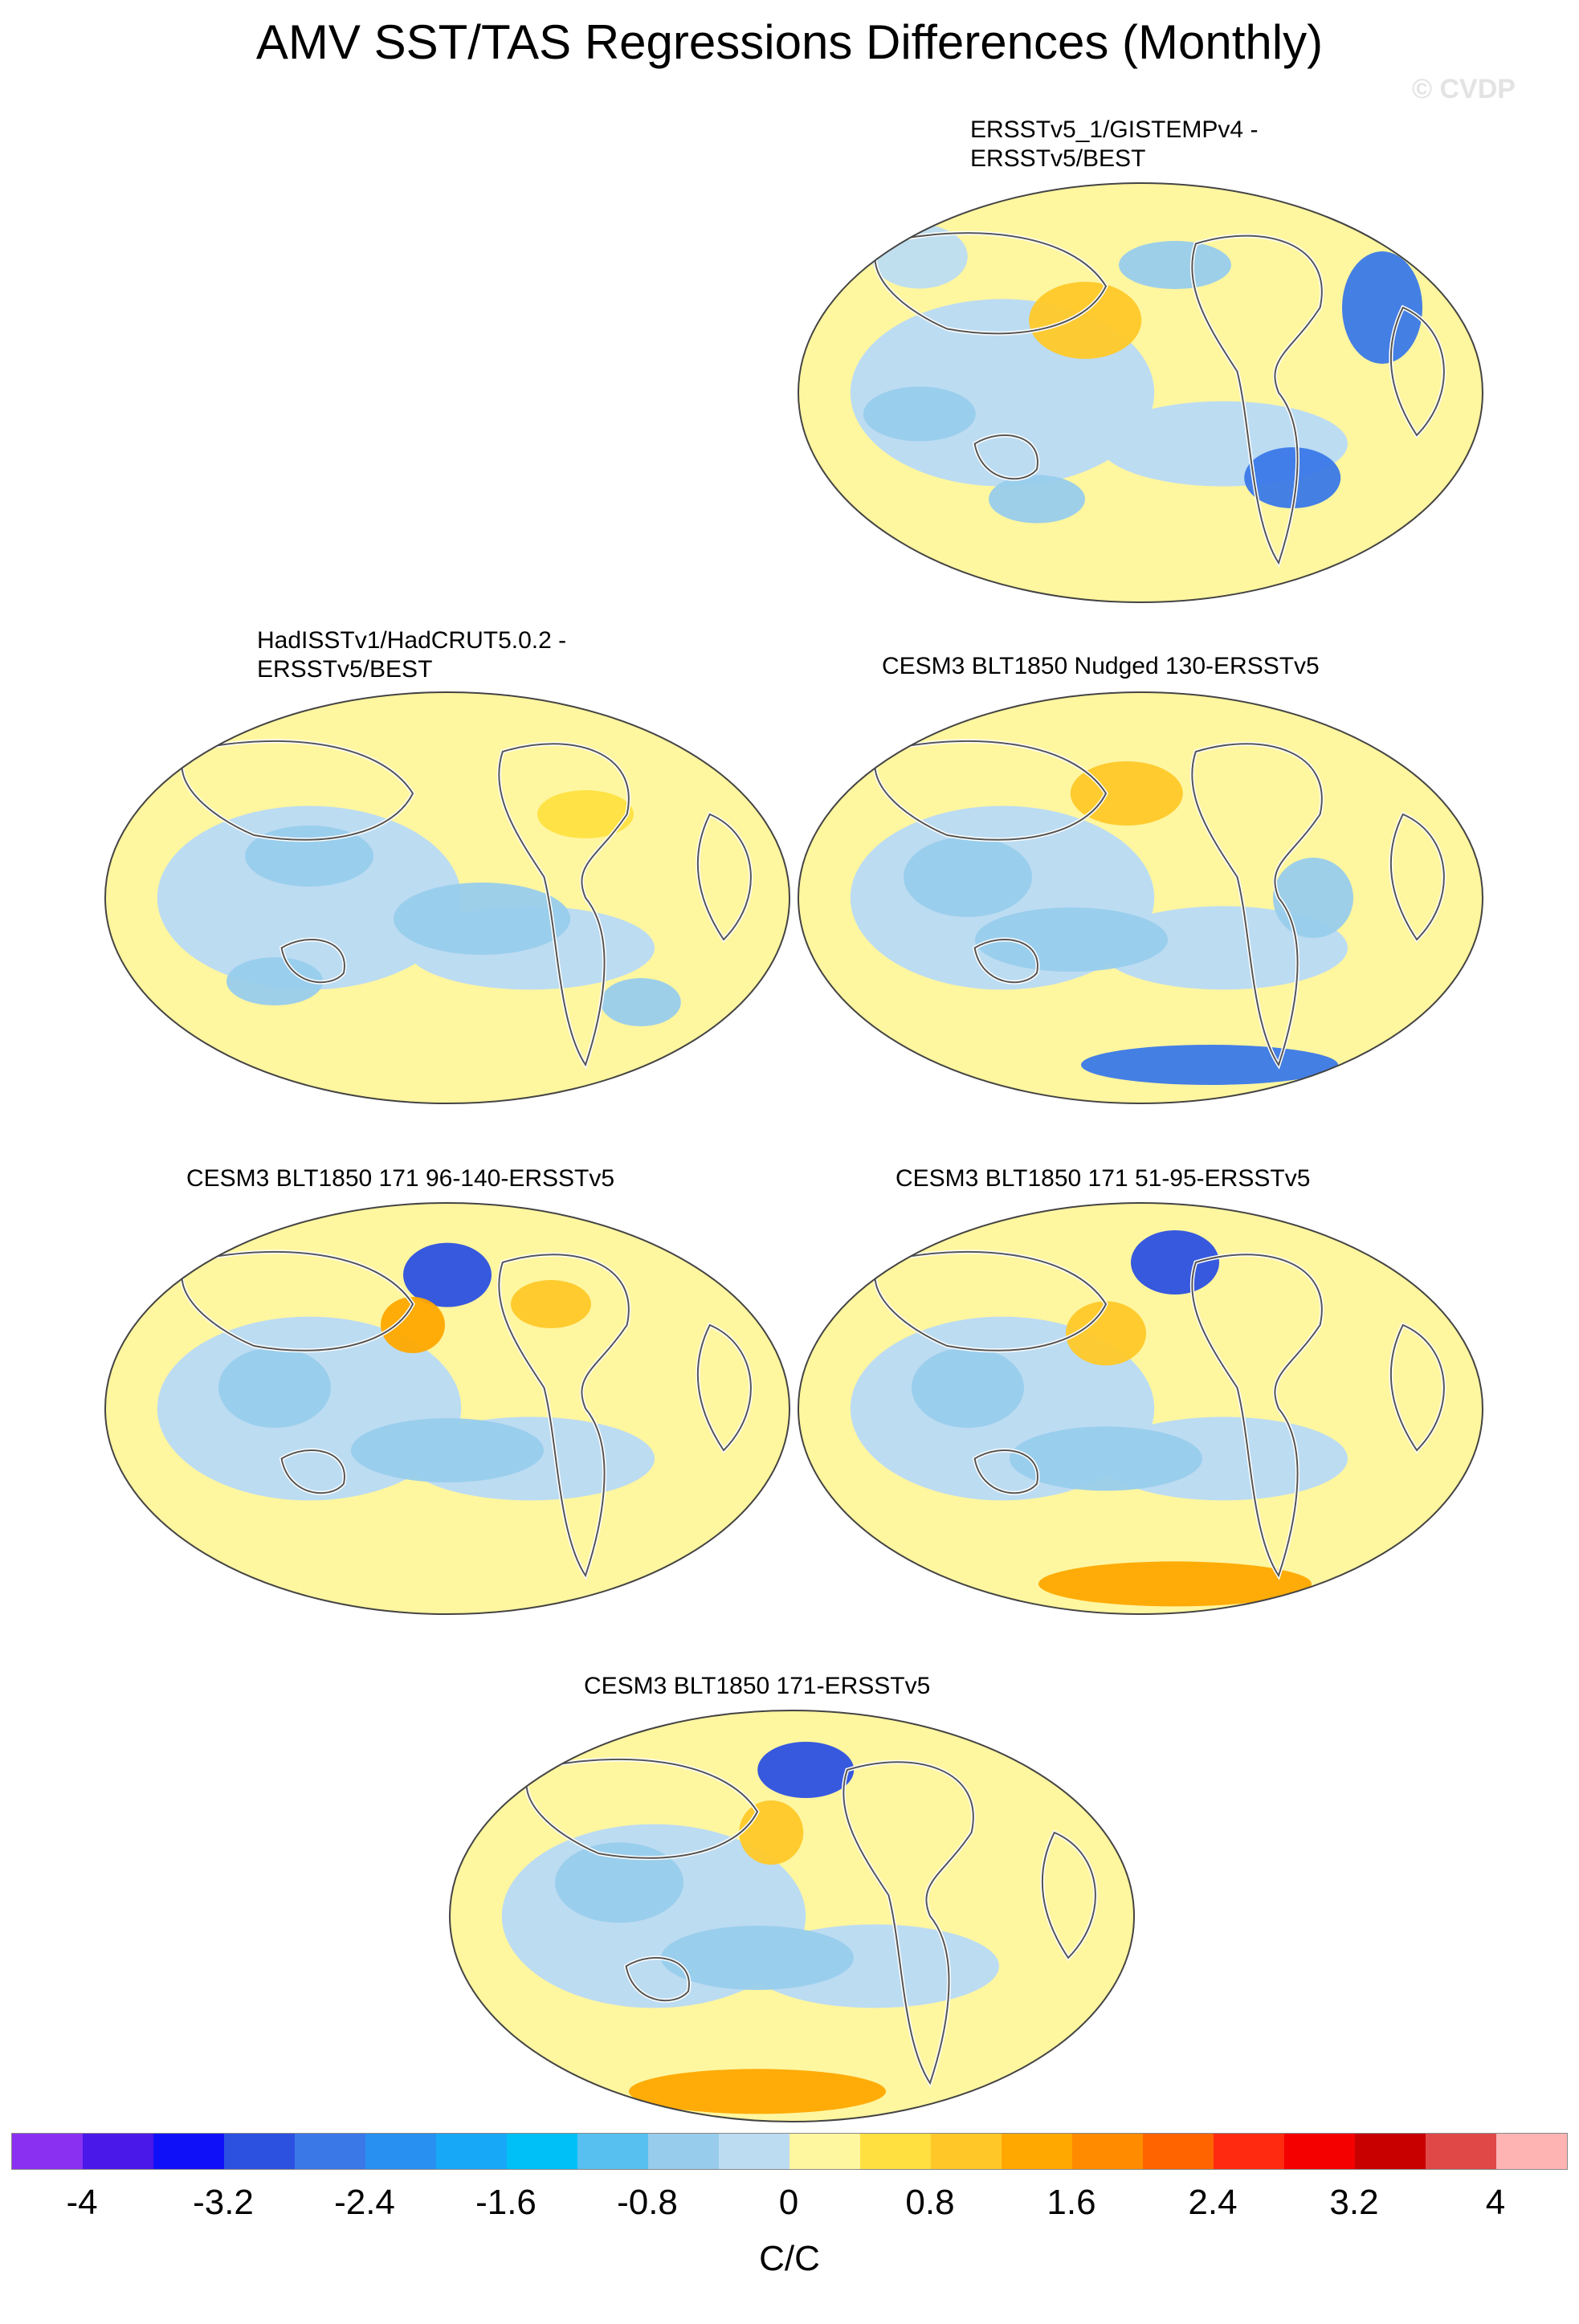 The width and height of the screenshot is (1579, 2324). Describe the element at coordinates (506, 2202) in the screenshot. I see `colorbar-tick-label: -1.6` at that location.